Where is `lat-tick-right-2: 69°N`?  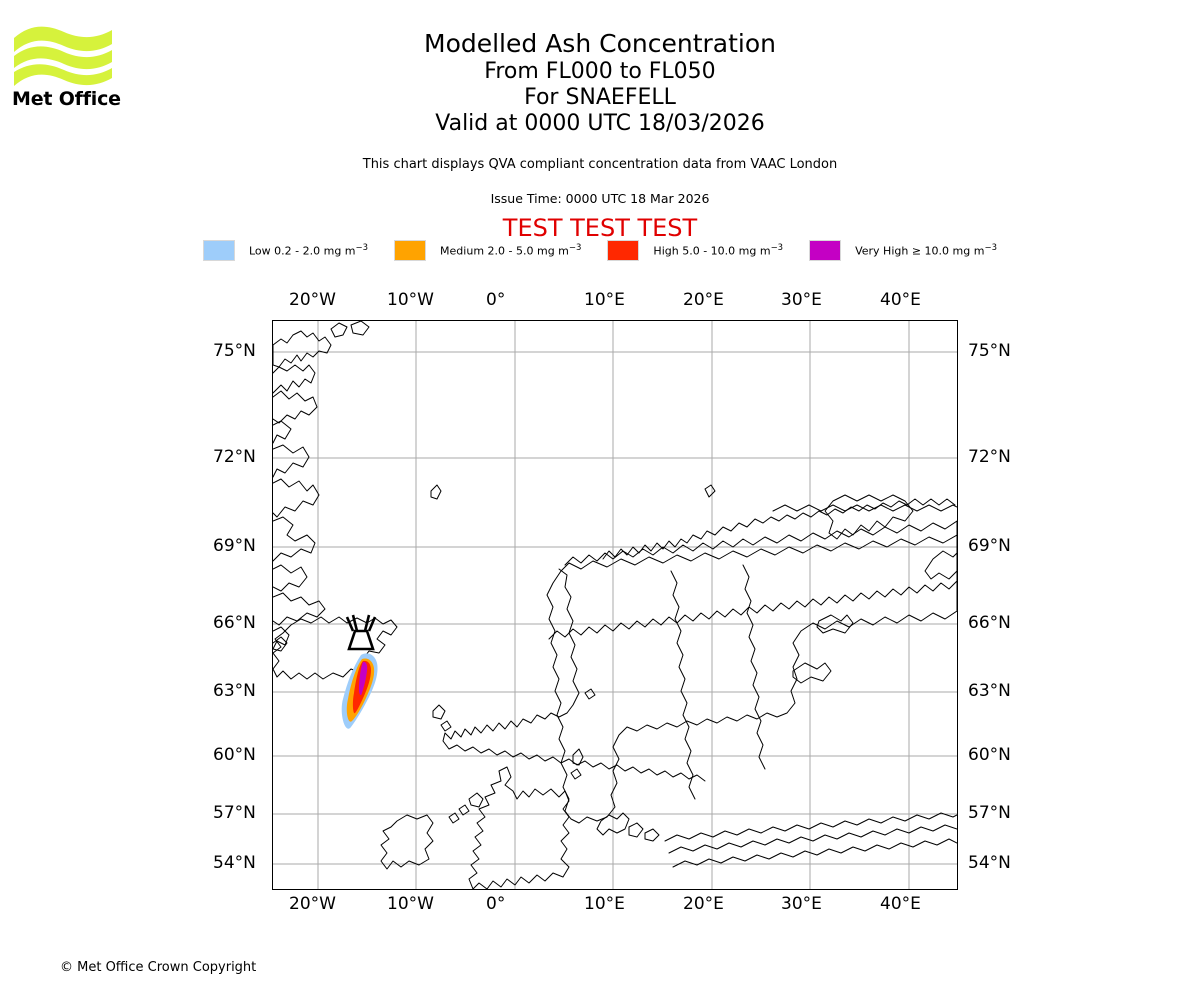
lat-tick-right-2: 69°N is located at coordinates (989, 546).